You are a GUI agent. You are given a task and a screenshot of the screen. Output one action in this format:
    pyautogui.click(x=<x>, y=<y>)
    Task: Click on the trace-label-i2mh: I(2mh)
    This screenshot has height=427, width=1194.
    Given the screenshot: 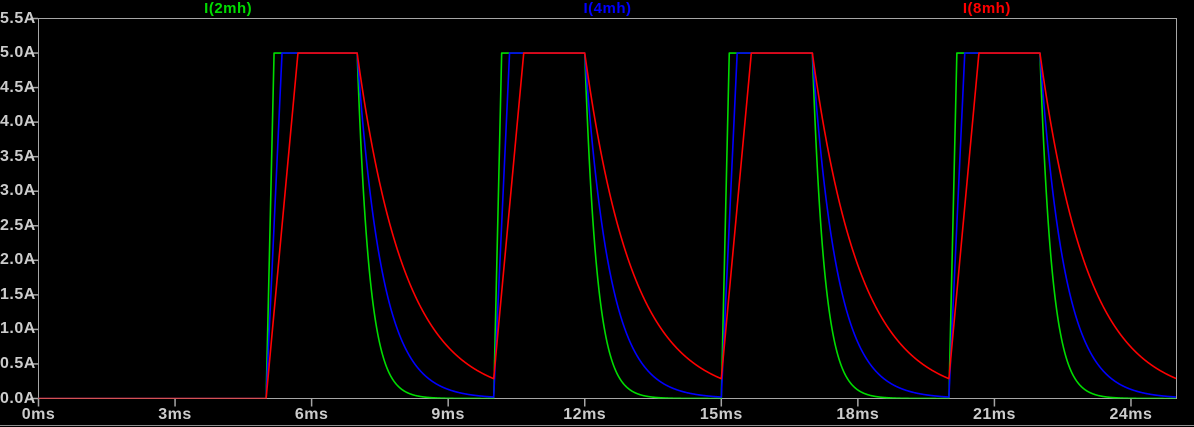 What is the action you would take?
    pyautogui.click(x=228, y=8)
    